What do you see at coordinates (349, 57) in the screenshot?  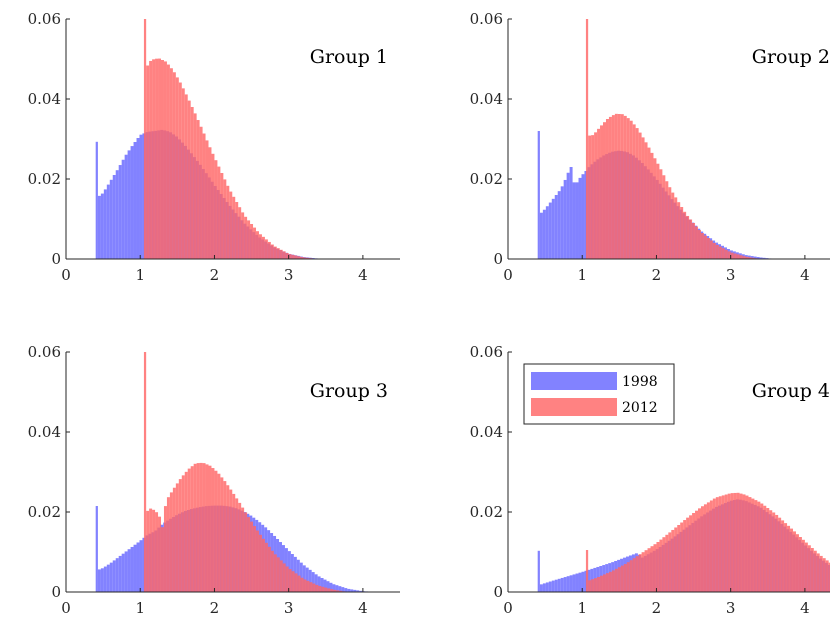 I see `group-title-1: Group 1` at bounding box center [349, 57].